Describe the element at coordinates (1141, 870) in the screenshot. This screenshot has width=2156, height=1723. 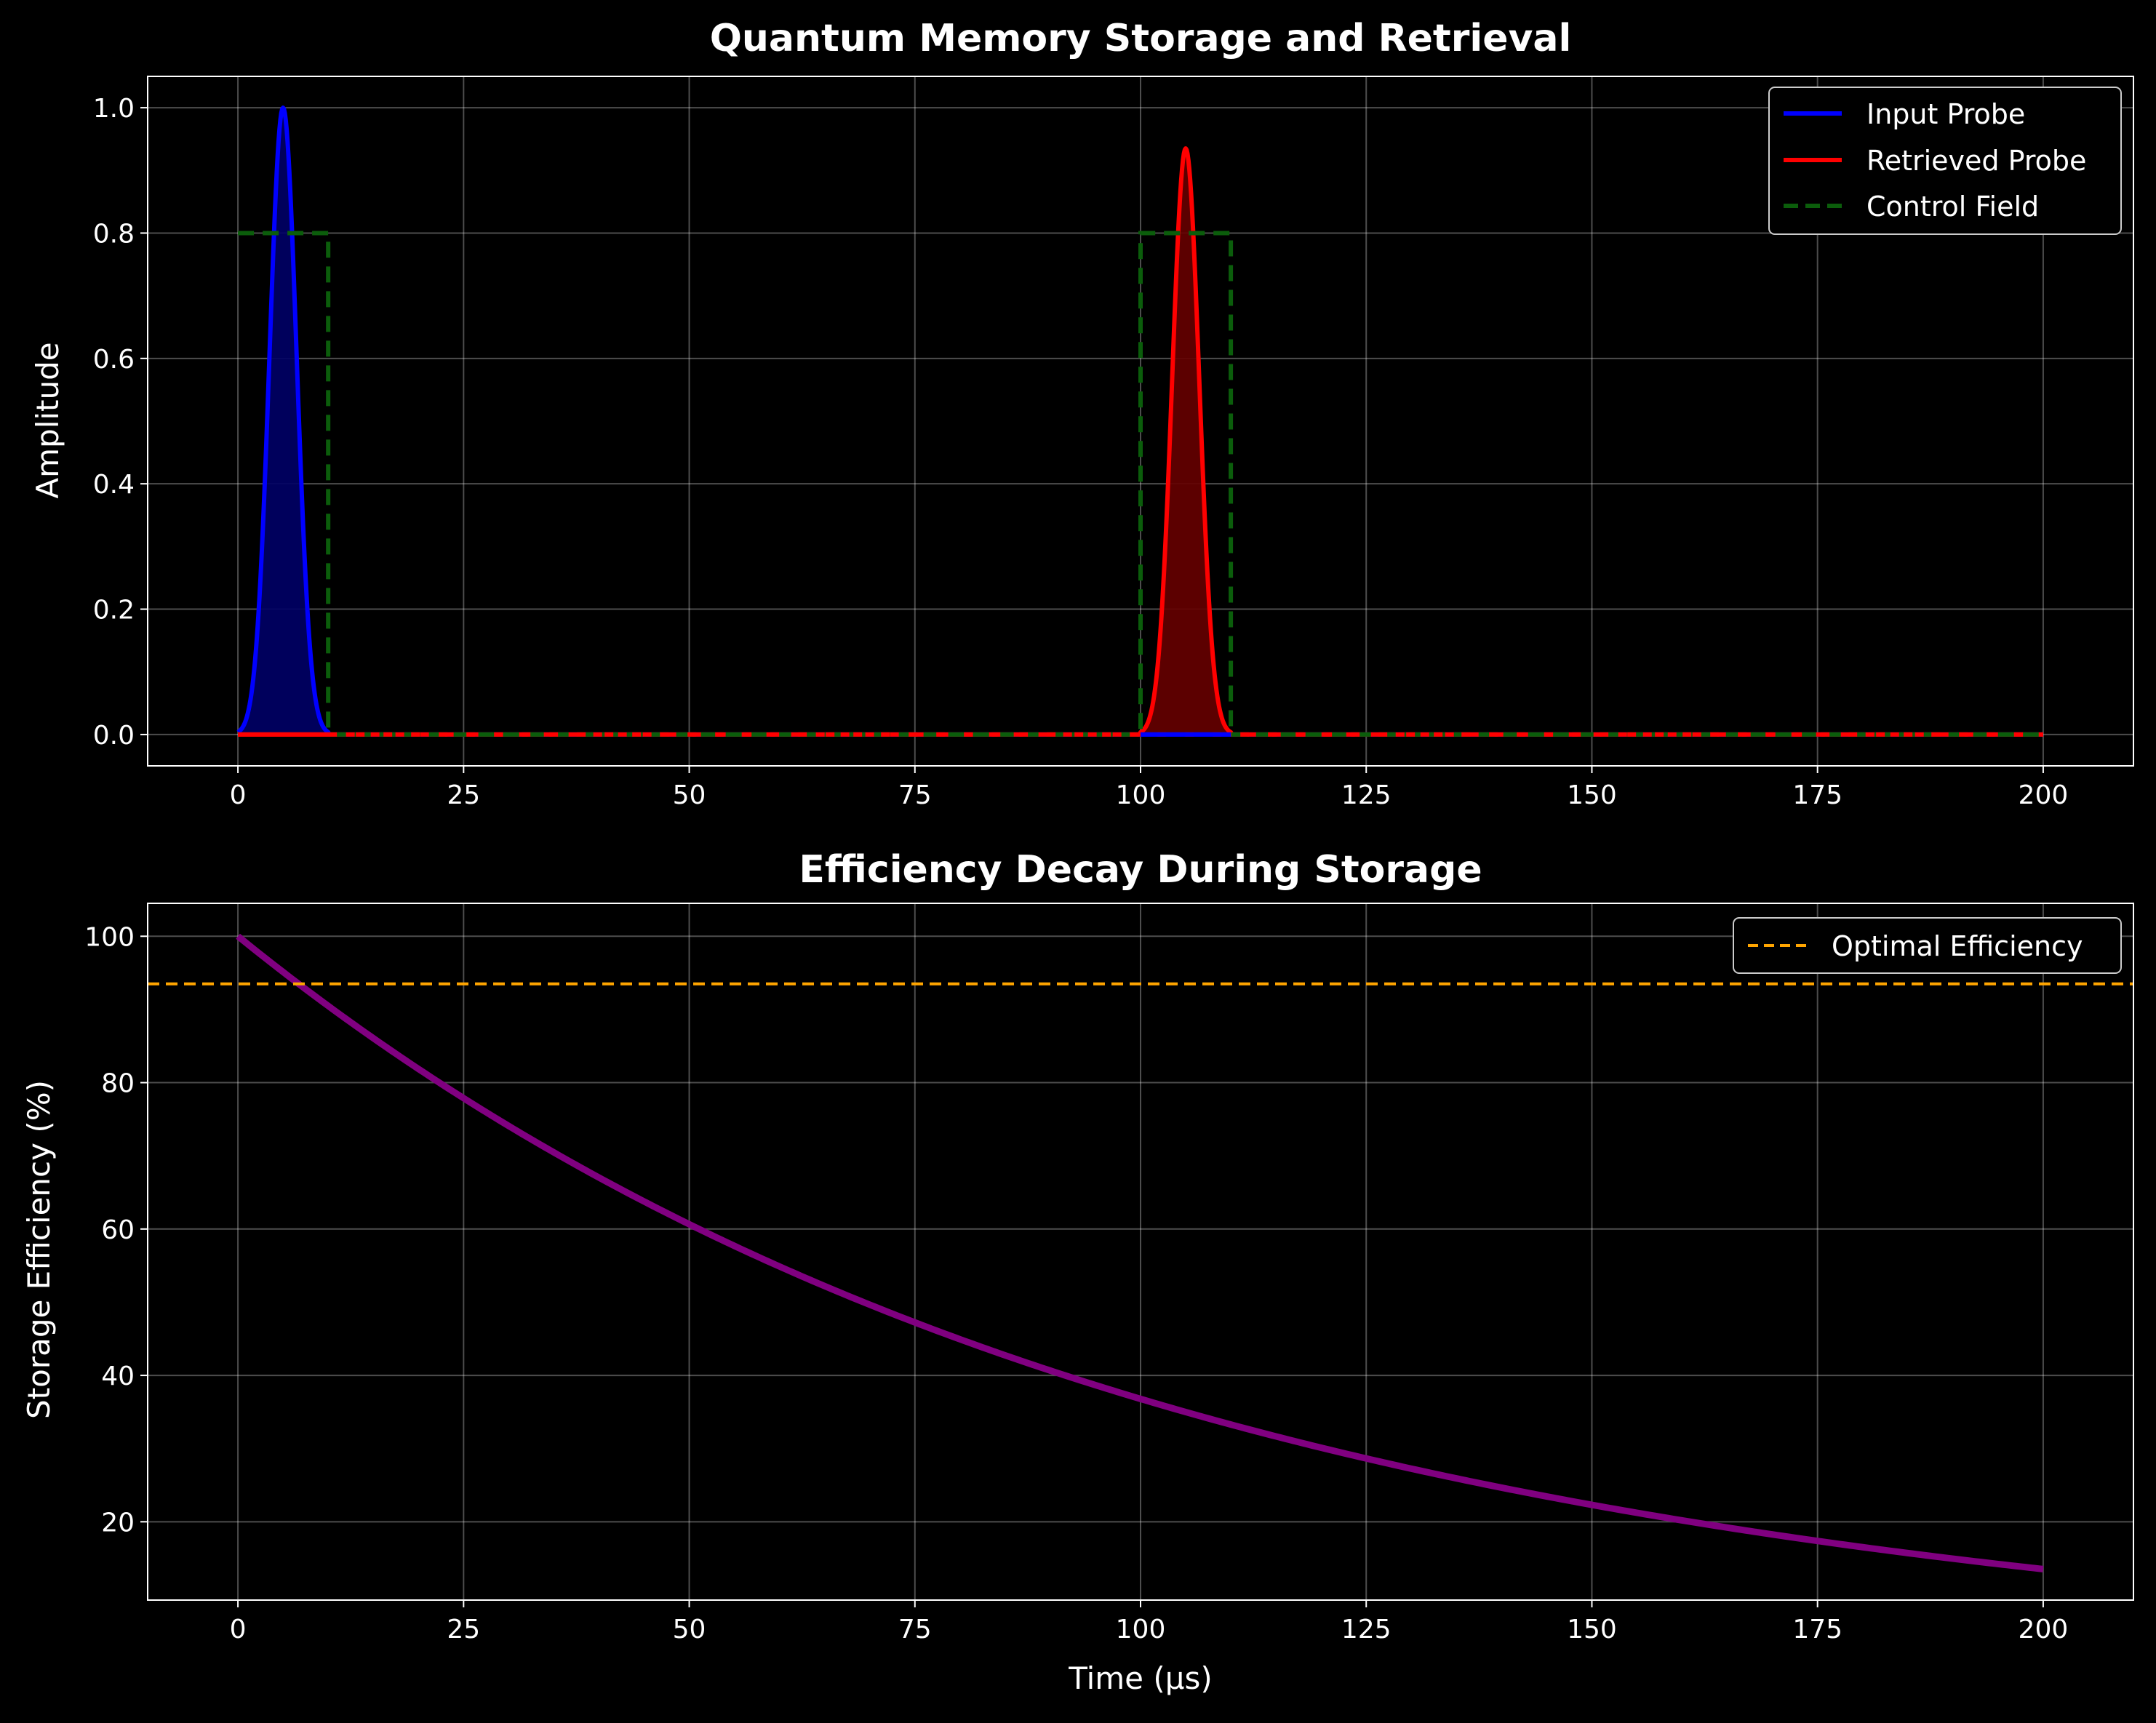
I see `chart-title: Efficiency Decay During Storage` at that location.